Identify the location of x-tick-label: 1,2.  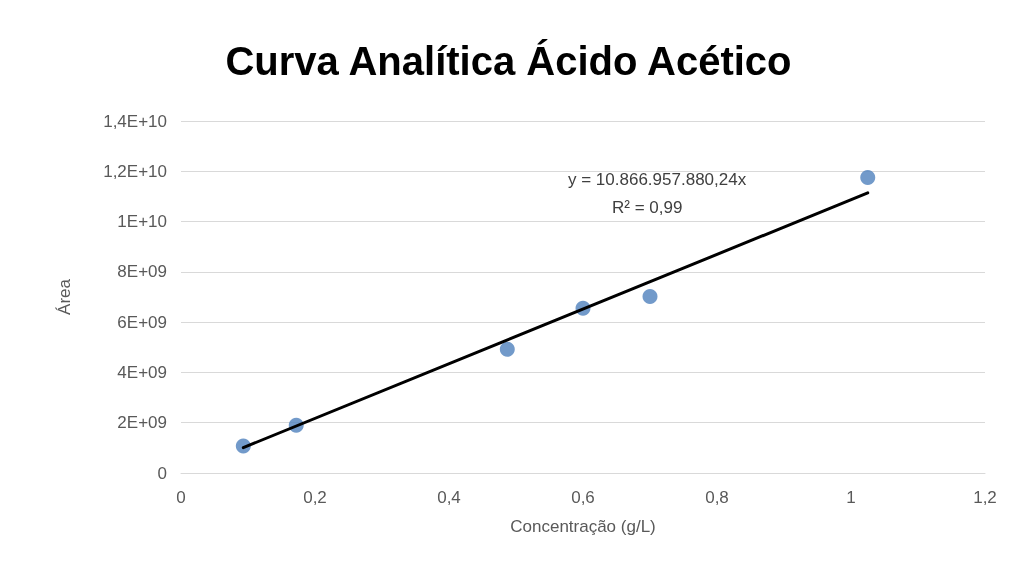
(985, 497).